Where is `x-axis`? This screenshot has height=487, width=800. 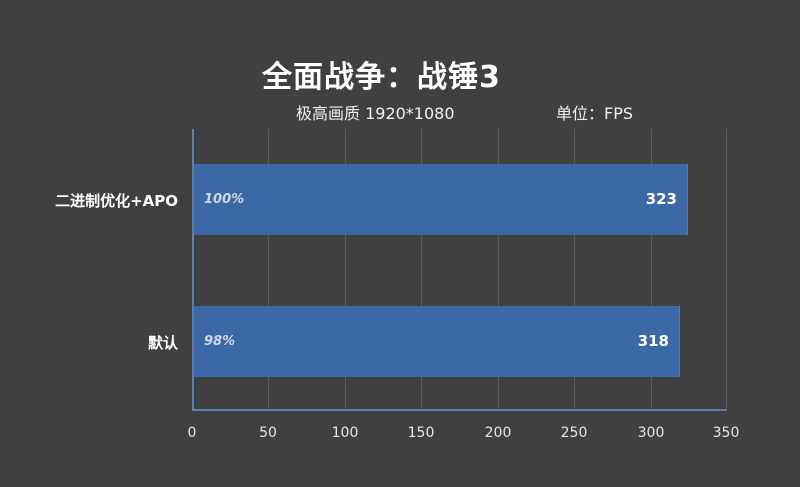 x-axis is located at coordinates (459, 410).